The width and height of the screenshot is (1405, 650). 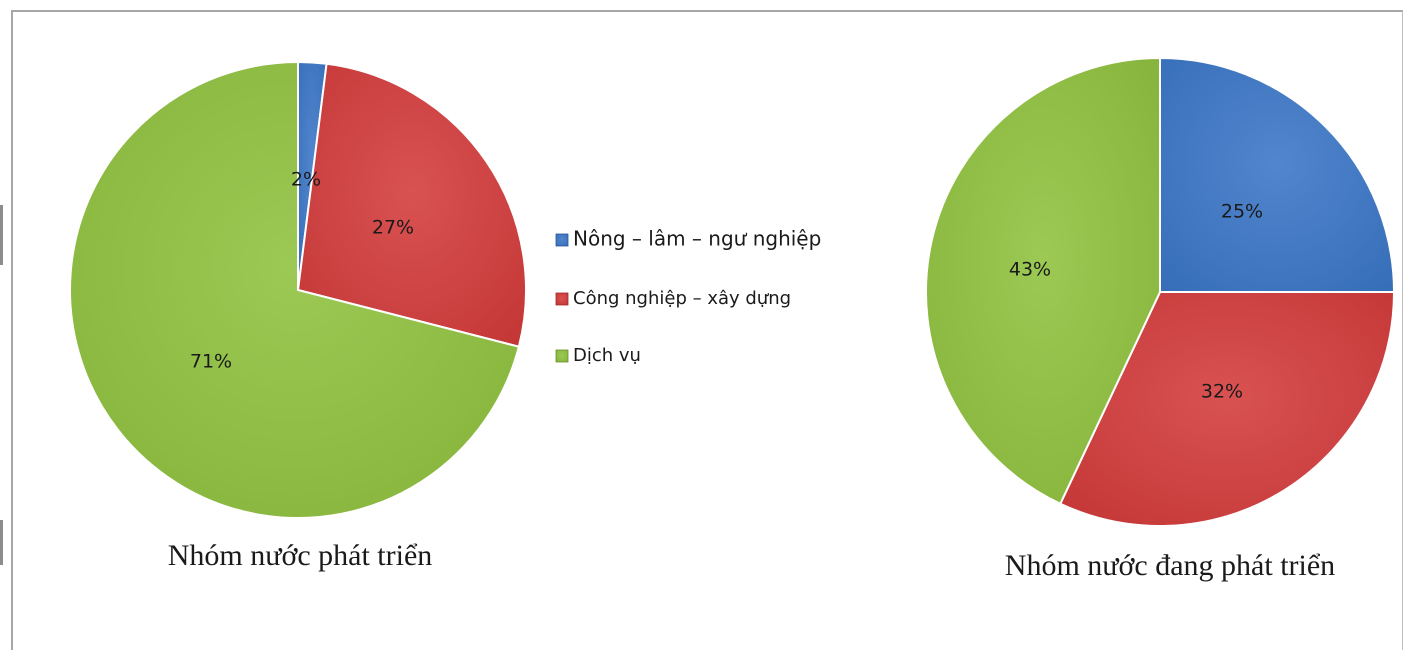 What do you see at coordinates (1222, 392) in the screenshot?
I see `slice-label-industry: 32%` at bounding box center [1222, 392].